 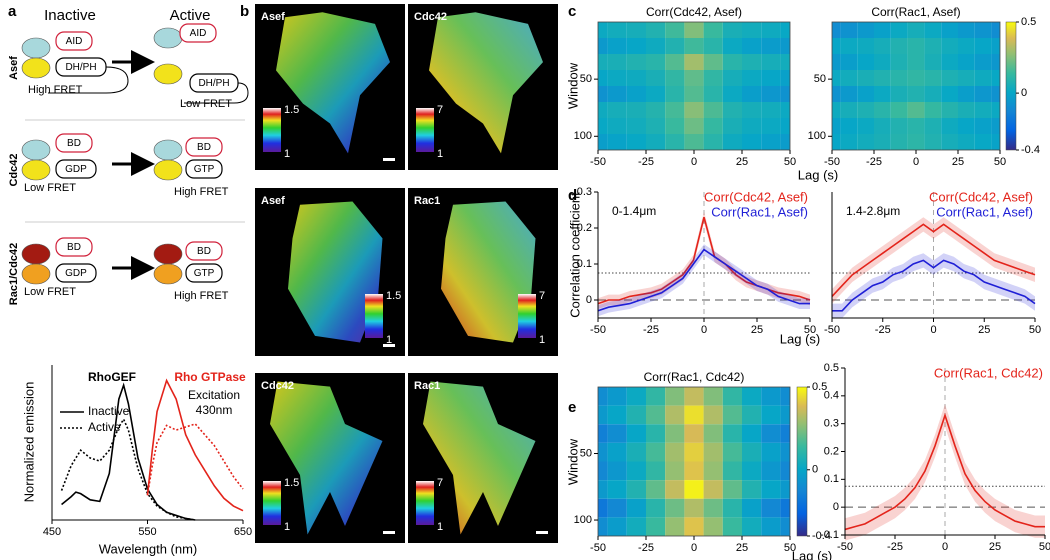 What do you see at coordinates (109, 411) in the screenshot?
I see `legend-entry: Inactive` at bounding box center [109, 411].